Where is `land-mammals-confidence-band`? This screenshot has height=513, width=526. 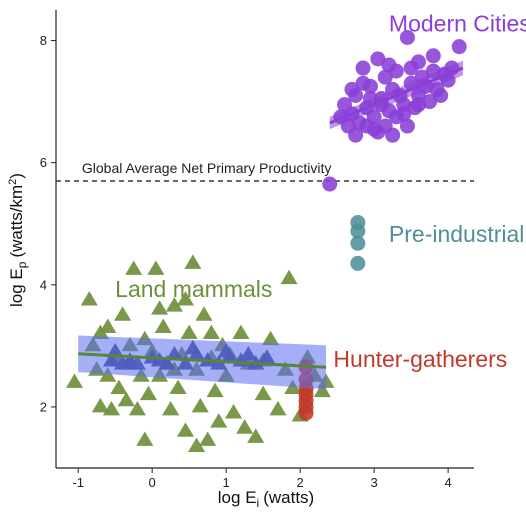 land-mammals-confidence-band is located at coordinates (202, 362).